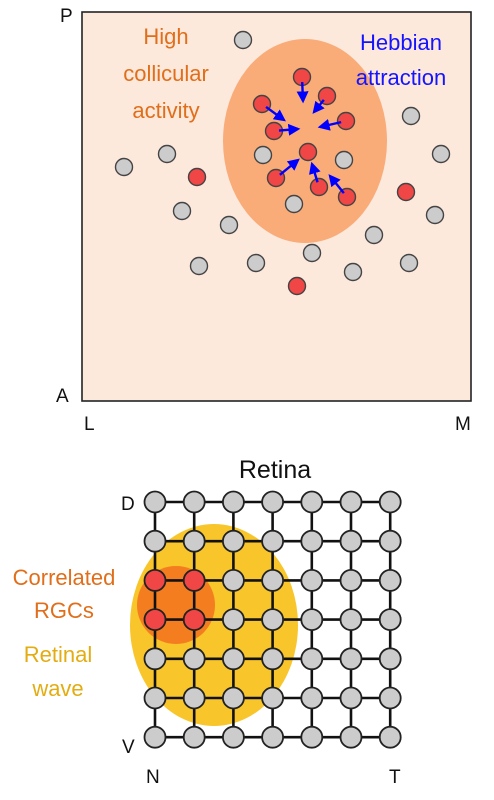  What do you see at coordinates (58, 654) in the screenshot?
I see `retinal-wave-label-1: Retinal` at bounding box center [58, 654].